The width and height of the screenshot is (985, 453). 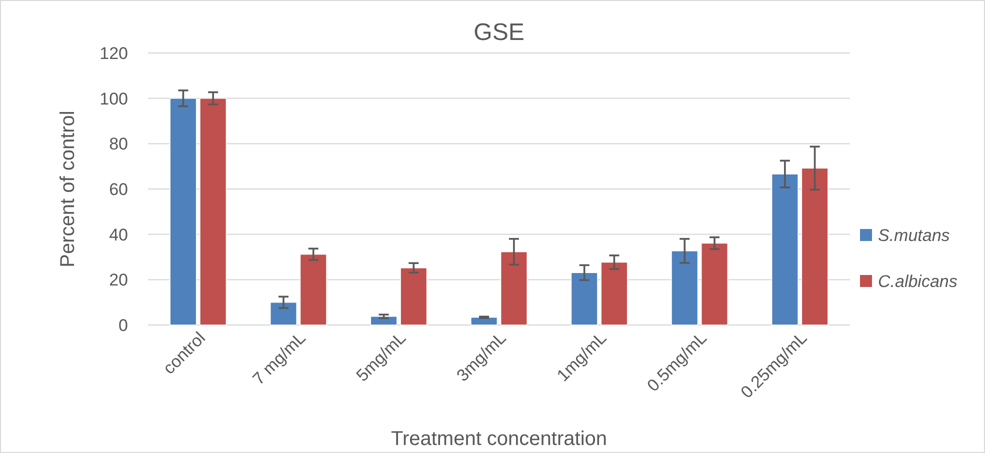 What do you see at coordinates (118, 234) in the screenshot?
I see `y-tick-label: 40` at bounding box center [118, 234].